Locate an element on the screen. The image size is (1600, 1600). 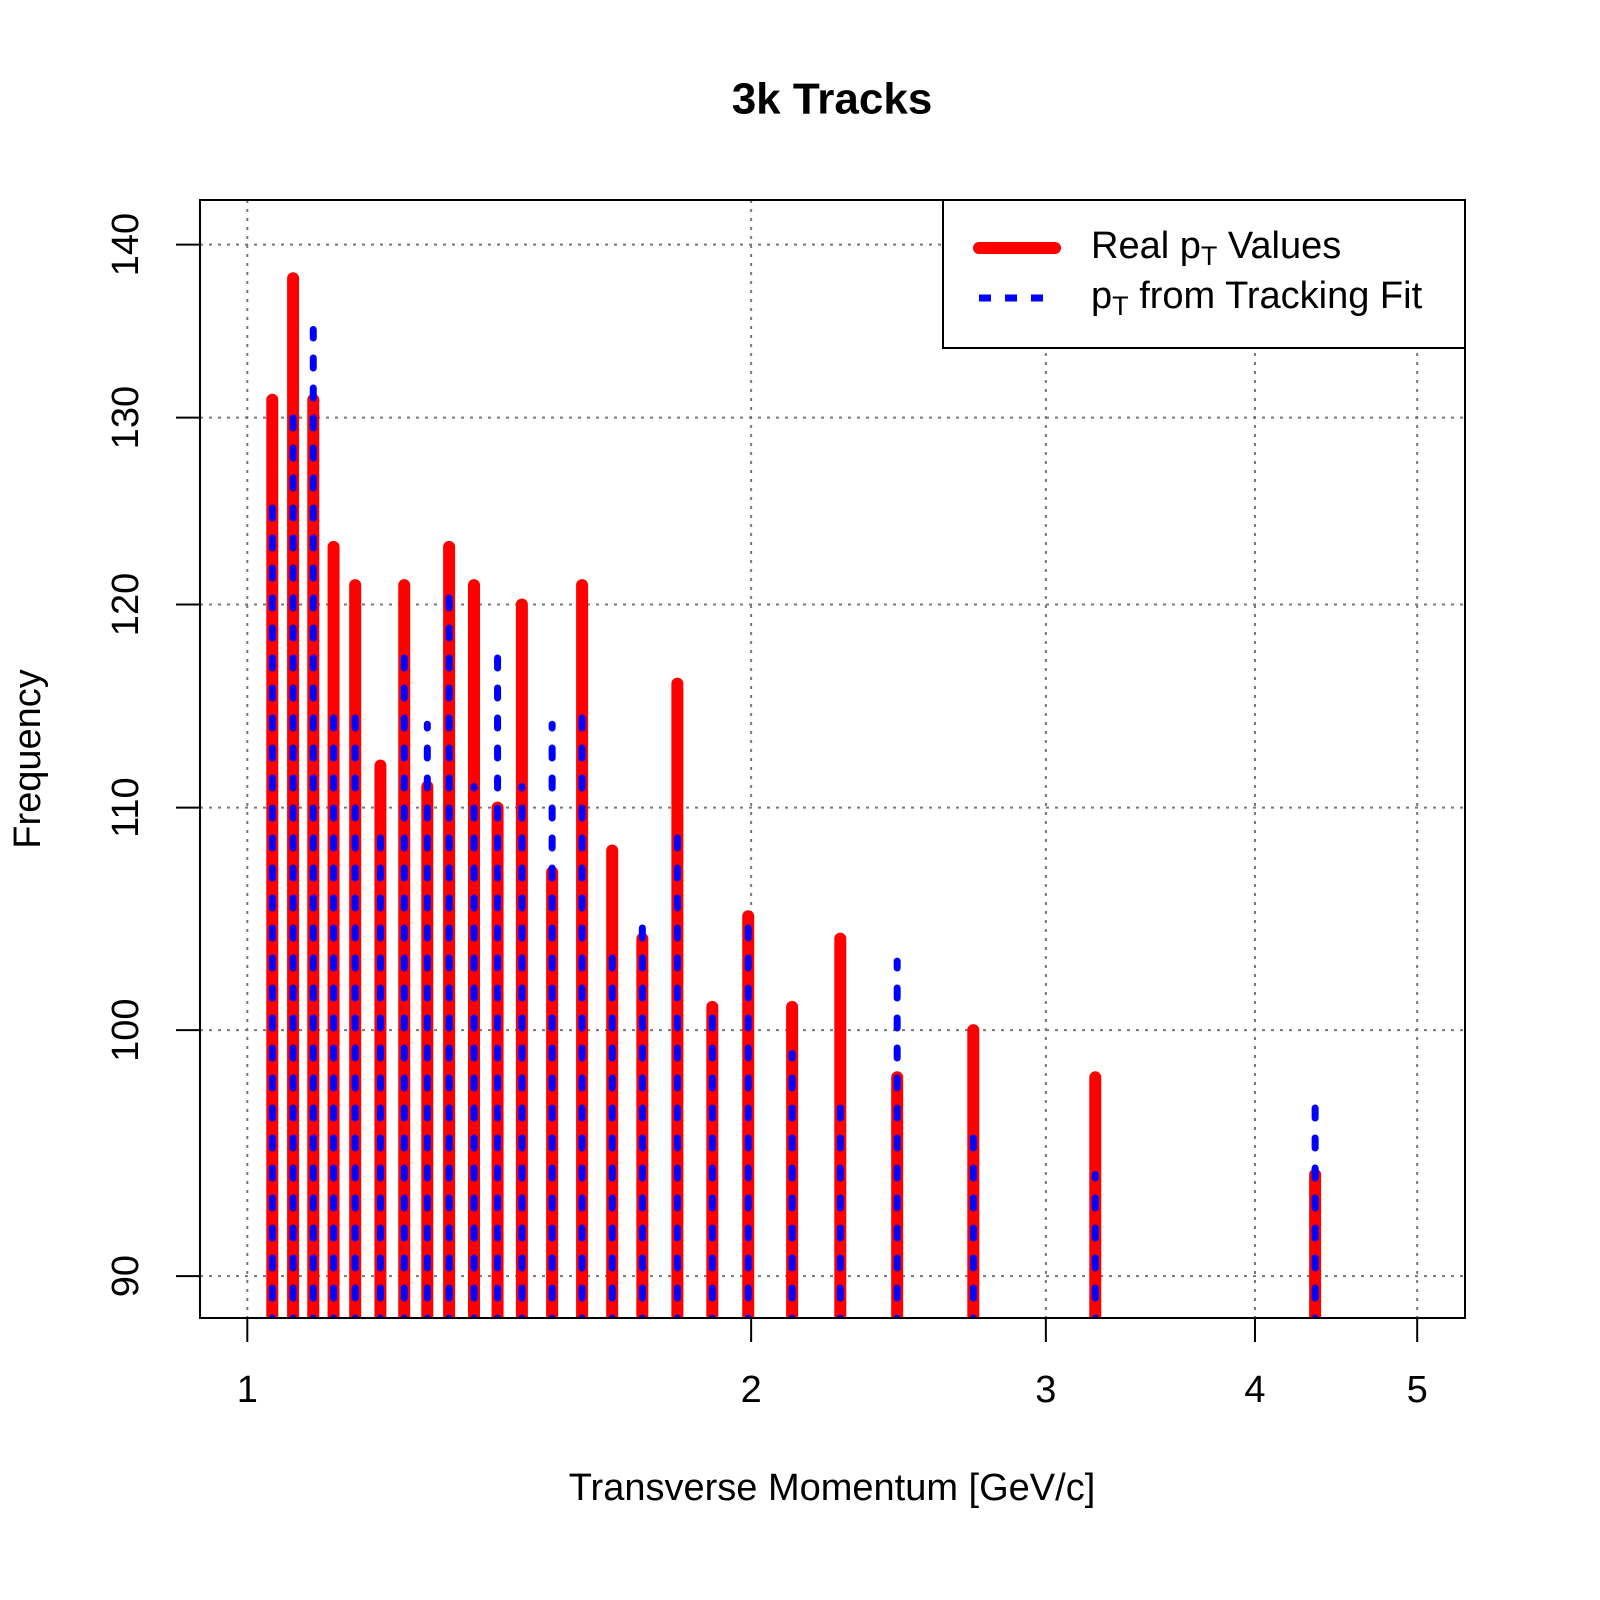
y-tick-label: 110 is located at coordinates (126, 807).